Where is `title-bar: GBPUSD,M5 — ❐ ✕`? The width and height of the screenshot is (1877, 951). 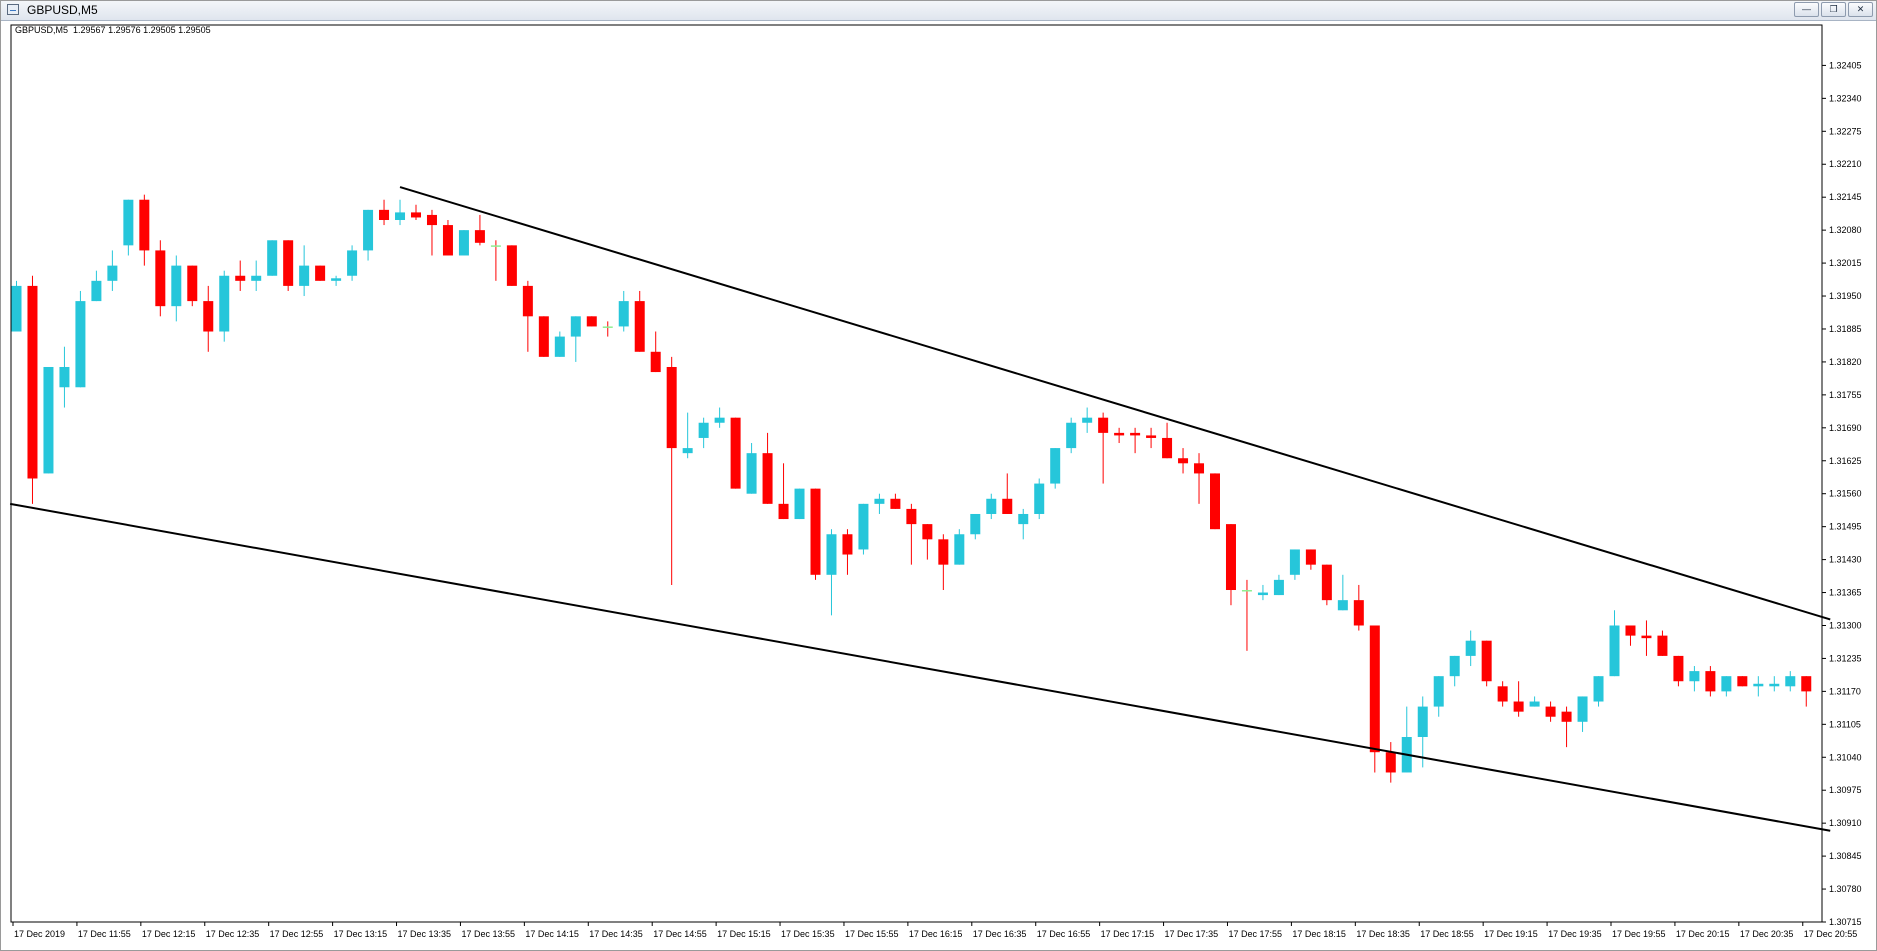 title-bar: GBPUSD,M5 — ❐ ✕ is located at coordinates (938, 11).